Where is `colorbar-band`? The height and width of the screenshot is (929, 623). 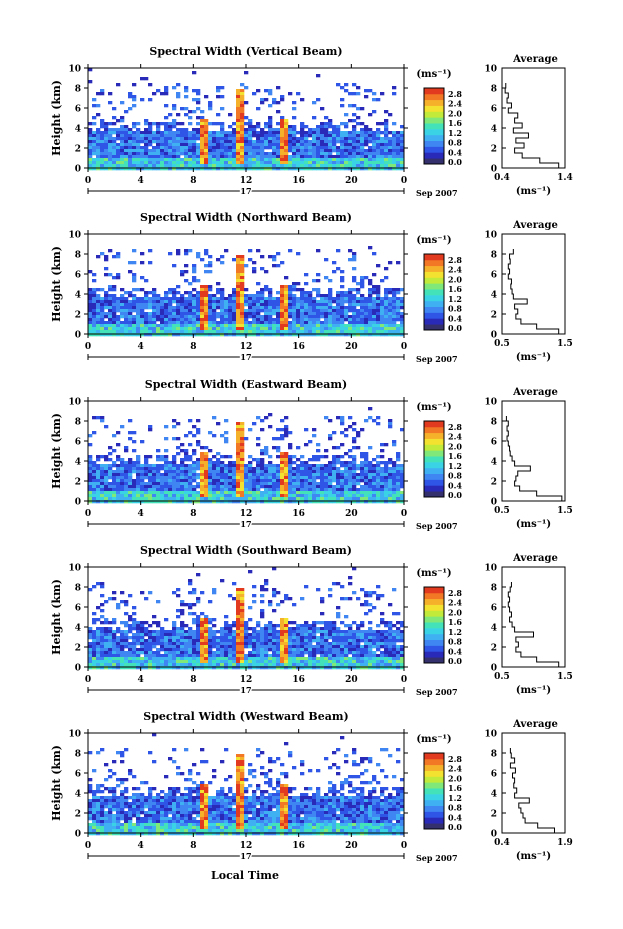 colorbar-band is located at coordinates (434, 424).